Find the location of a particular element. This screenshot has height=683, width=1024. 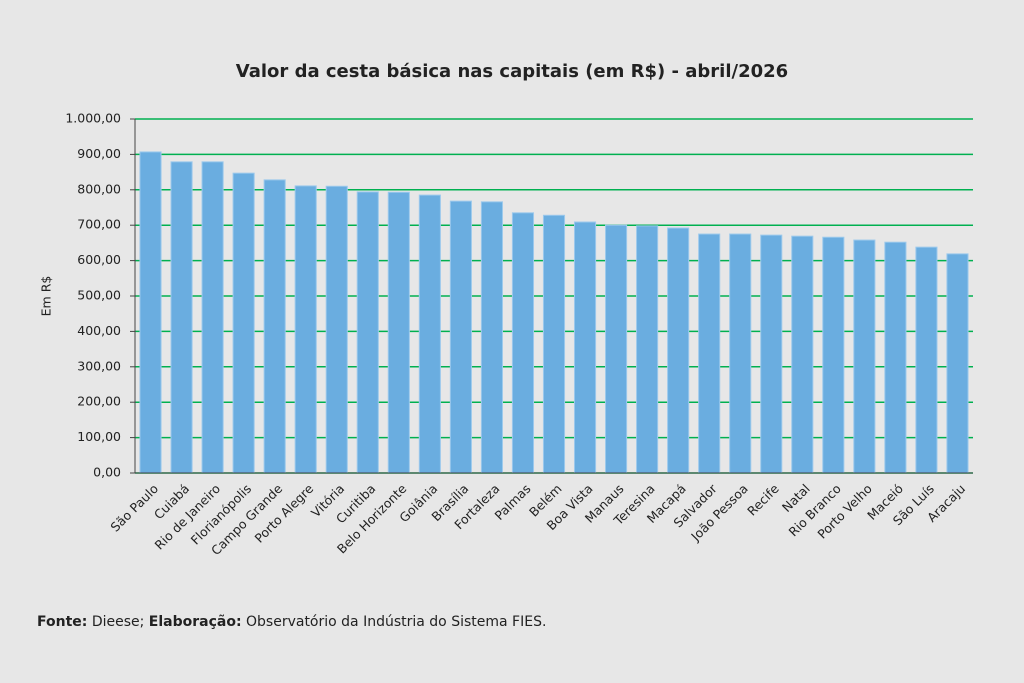

y-tick-label: 1.000,00 is located at coordinates (93, 118).